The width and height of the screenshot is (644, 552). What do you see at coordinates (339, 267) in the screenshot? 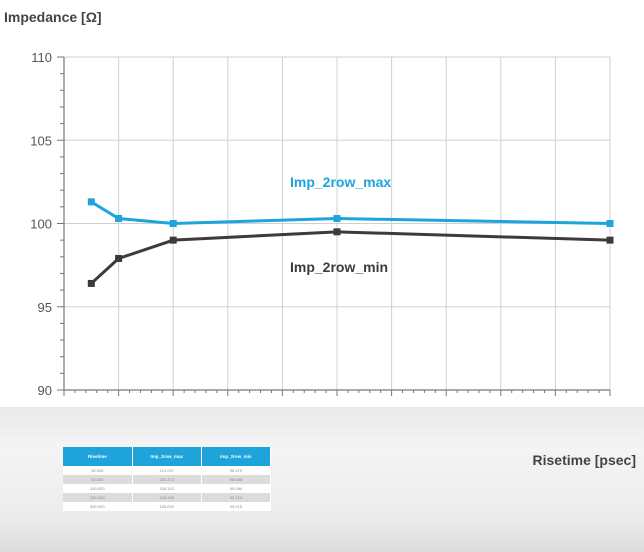
I see `series-label: Imp_2row_min` at bounding box center [339, 267].